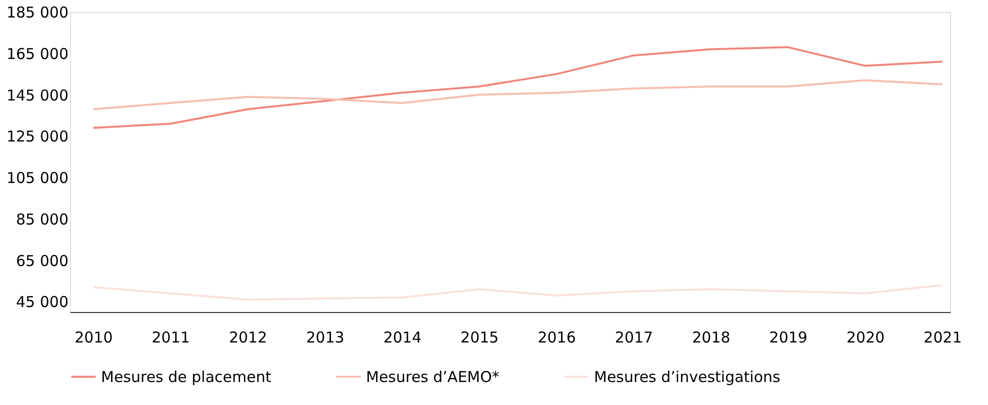 This screenshot has height=405, width=988. Describe the element at coordinates (248, 337) in the screenshot. I see `x-tick-label: 2012` at that location.